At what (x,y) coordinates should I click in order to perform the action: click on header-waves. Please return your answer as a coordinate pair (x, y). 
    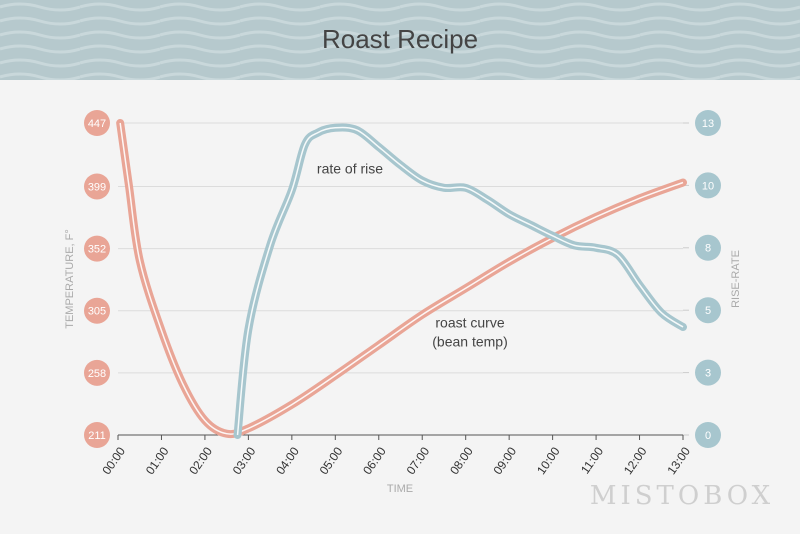
    Looking at the image, I should click on (400, 40).